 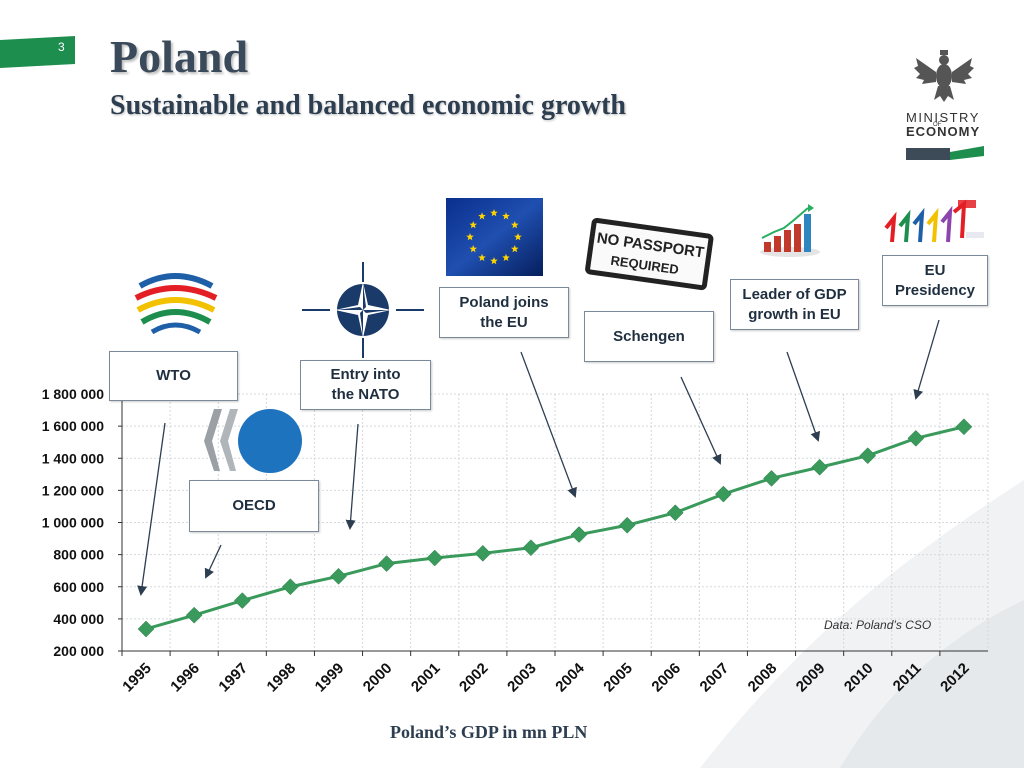 What do you see at coordinates (723, 494) in the screenshot?
I see `data-point-2007` at bounding box center [723, 494].